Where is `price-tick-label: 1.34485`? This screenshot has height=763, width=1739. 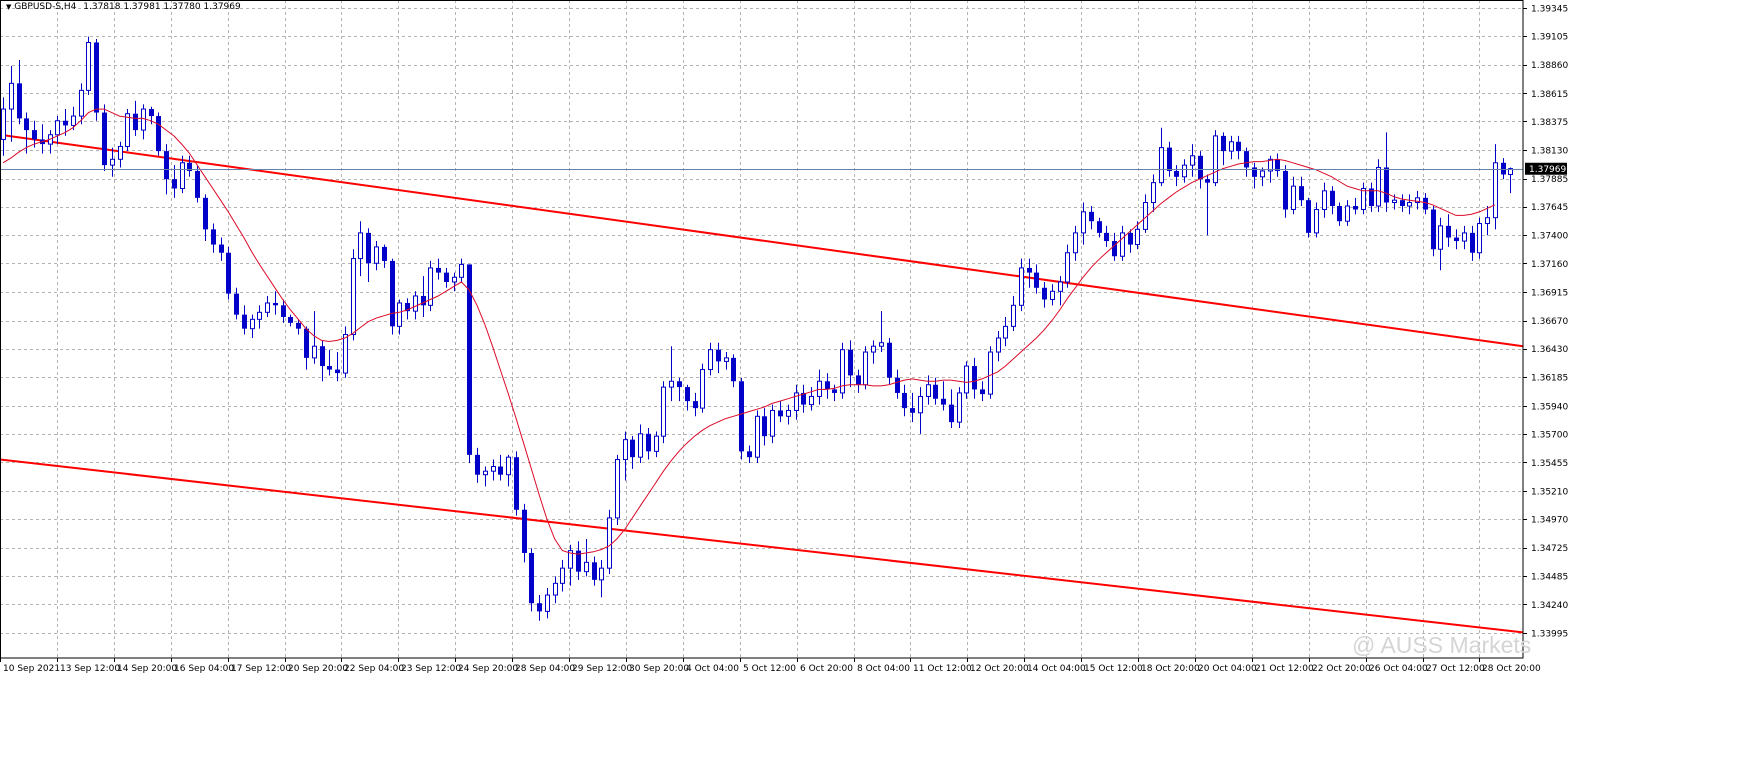 price-tick-label: 1.34485 is located at coordinates (1549, 577).